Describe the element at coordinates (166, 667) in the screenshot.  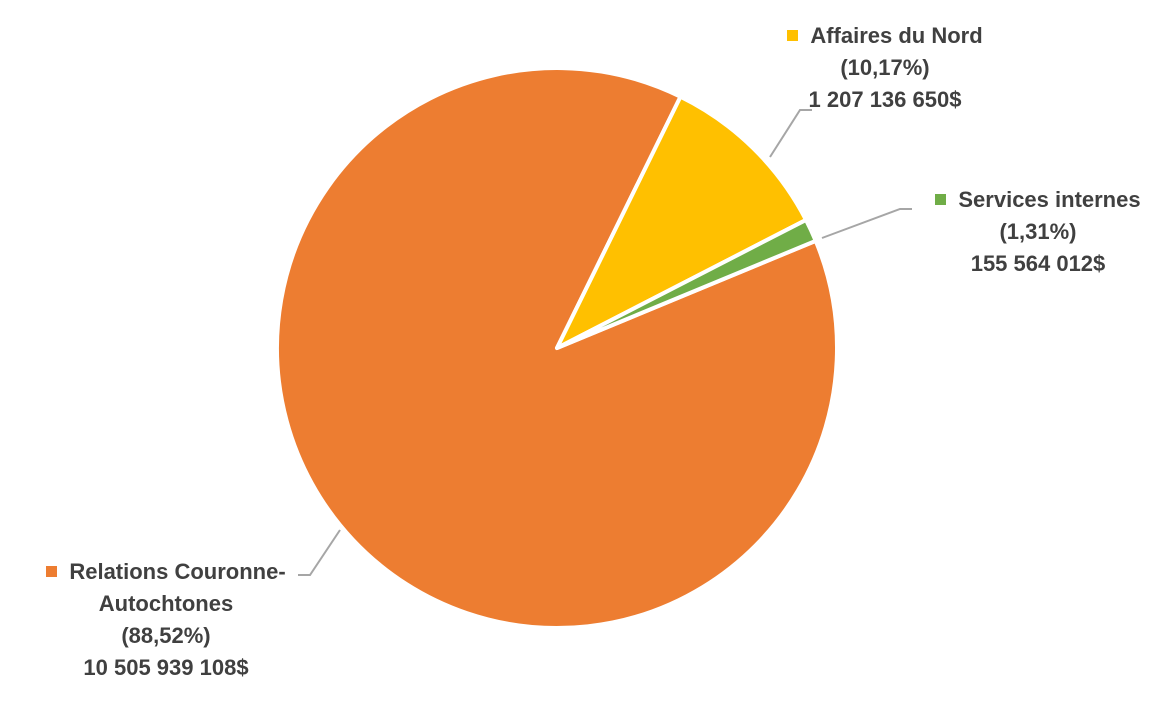
I see `label-amount-relations: 10 505 939 108$` at that location.